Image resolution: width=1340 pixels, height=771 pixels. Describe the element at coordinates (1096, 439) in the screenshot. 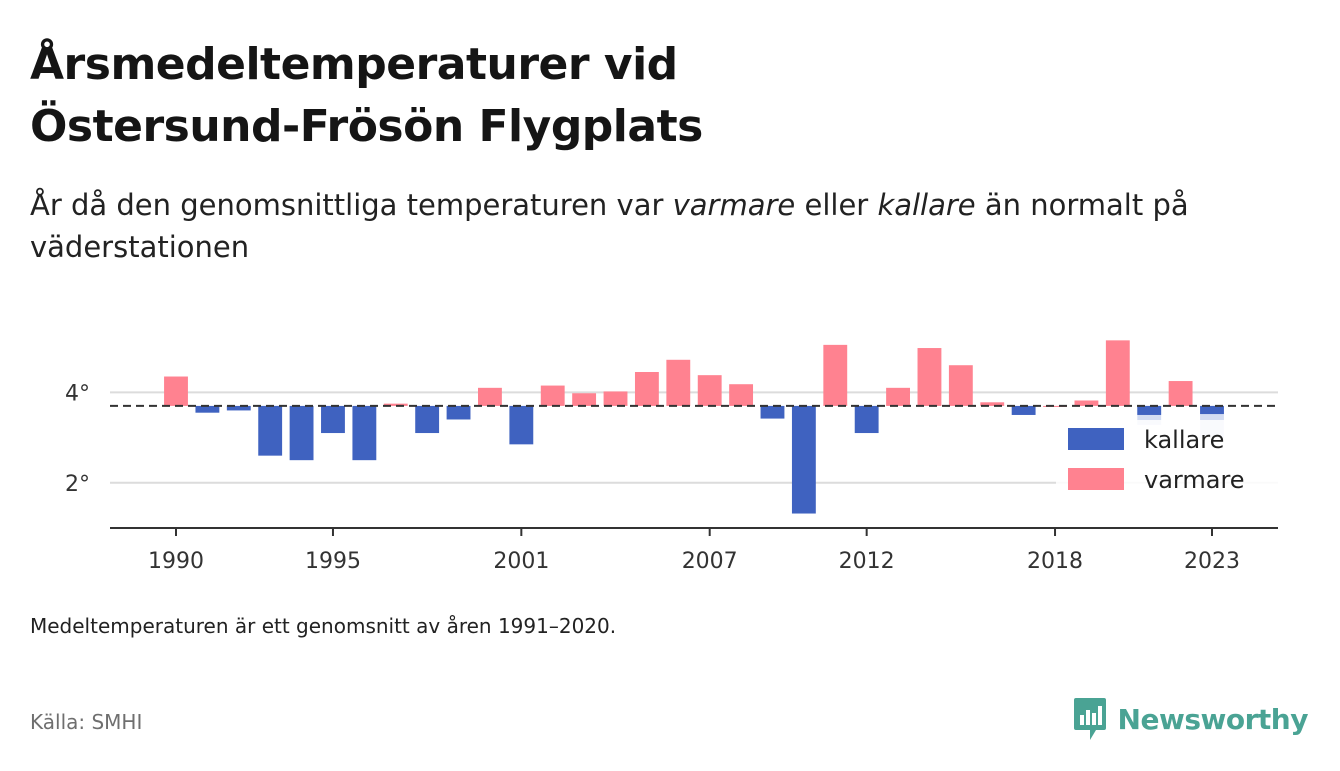

I see `legend-swatch-cold` at that location.